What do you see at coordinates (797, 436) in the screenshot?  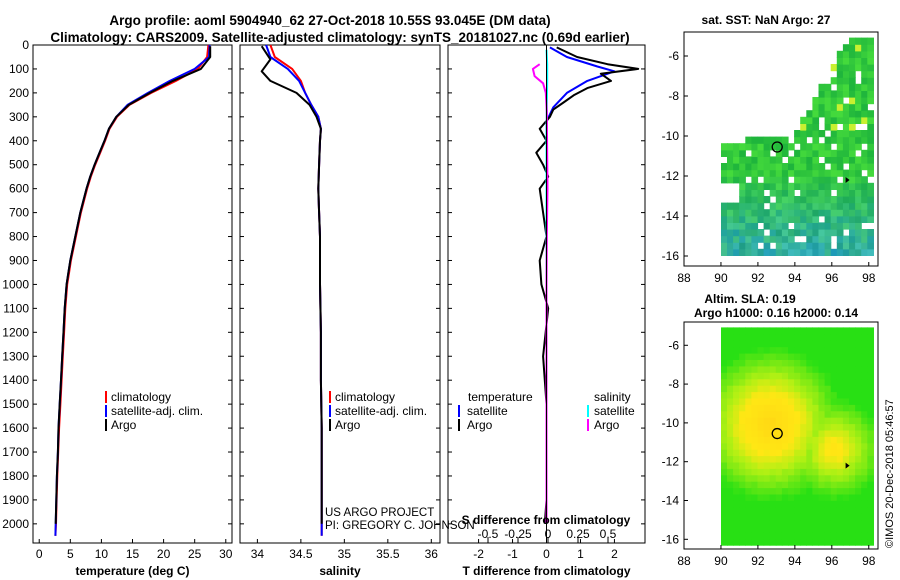 I see `sla_map-cells` at bounding box center [797, 436].